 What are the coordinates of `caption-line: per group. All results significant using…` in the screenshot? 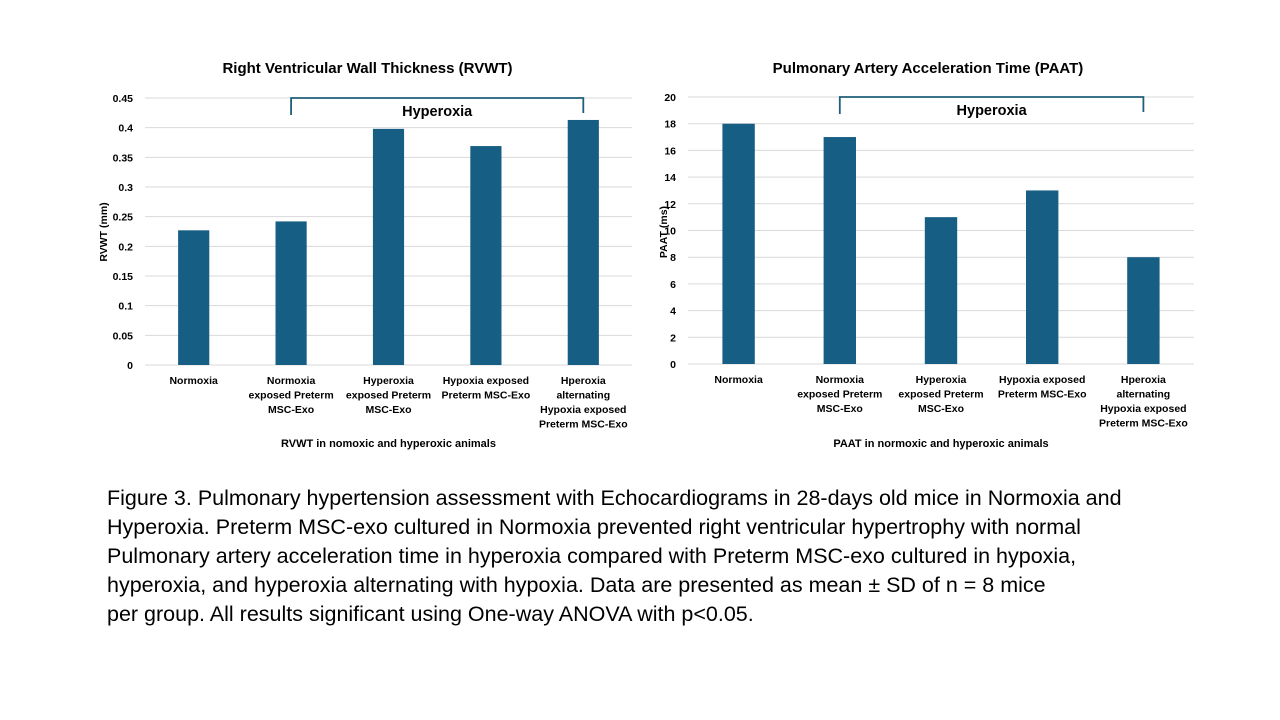 It's located at (430, 614).